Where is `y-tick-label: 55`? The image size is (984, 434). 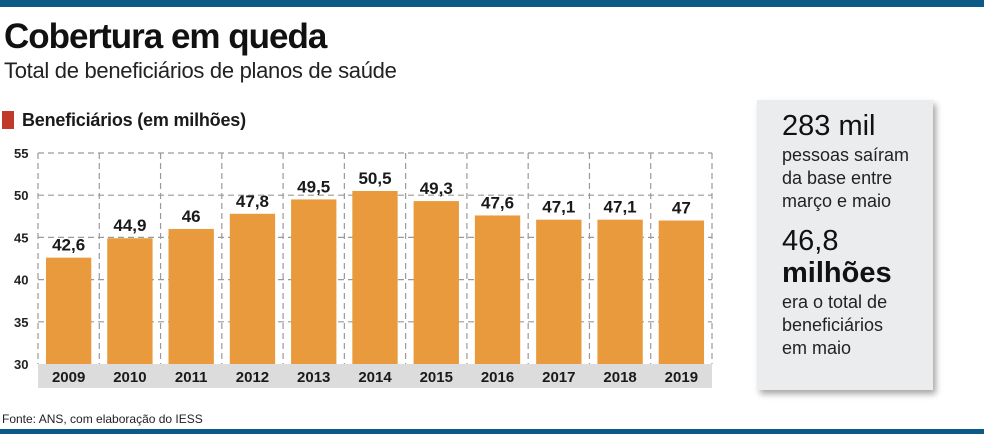 y-tick-label: 55 is located at coordinates (21, 153).